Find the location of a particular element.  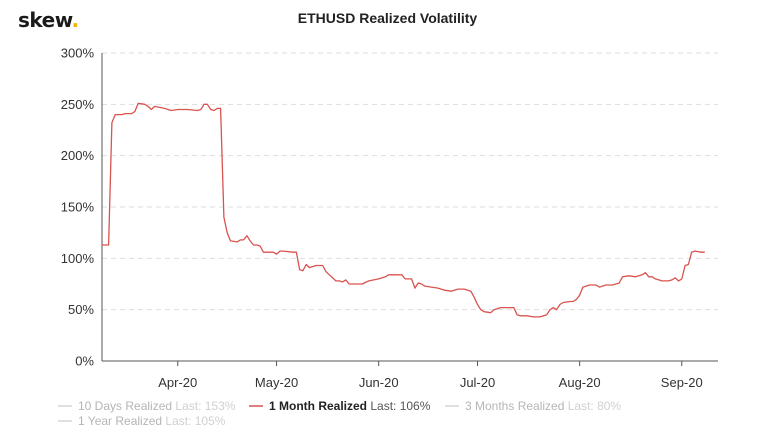

x-tick-label: Jun-20 is located at coordinates (379, 382).